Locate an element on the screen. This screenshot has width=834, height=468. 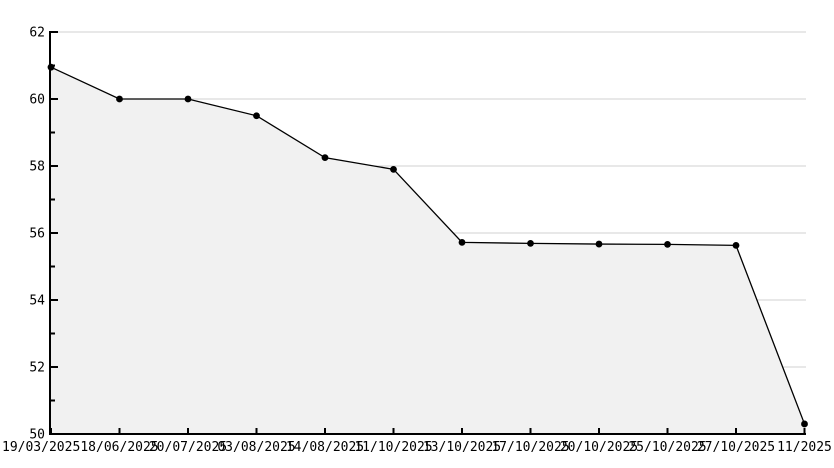
x-tick-label: 17/10/2025 is located at coordinates (530, 447).